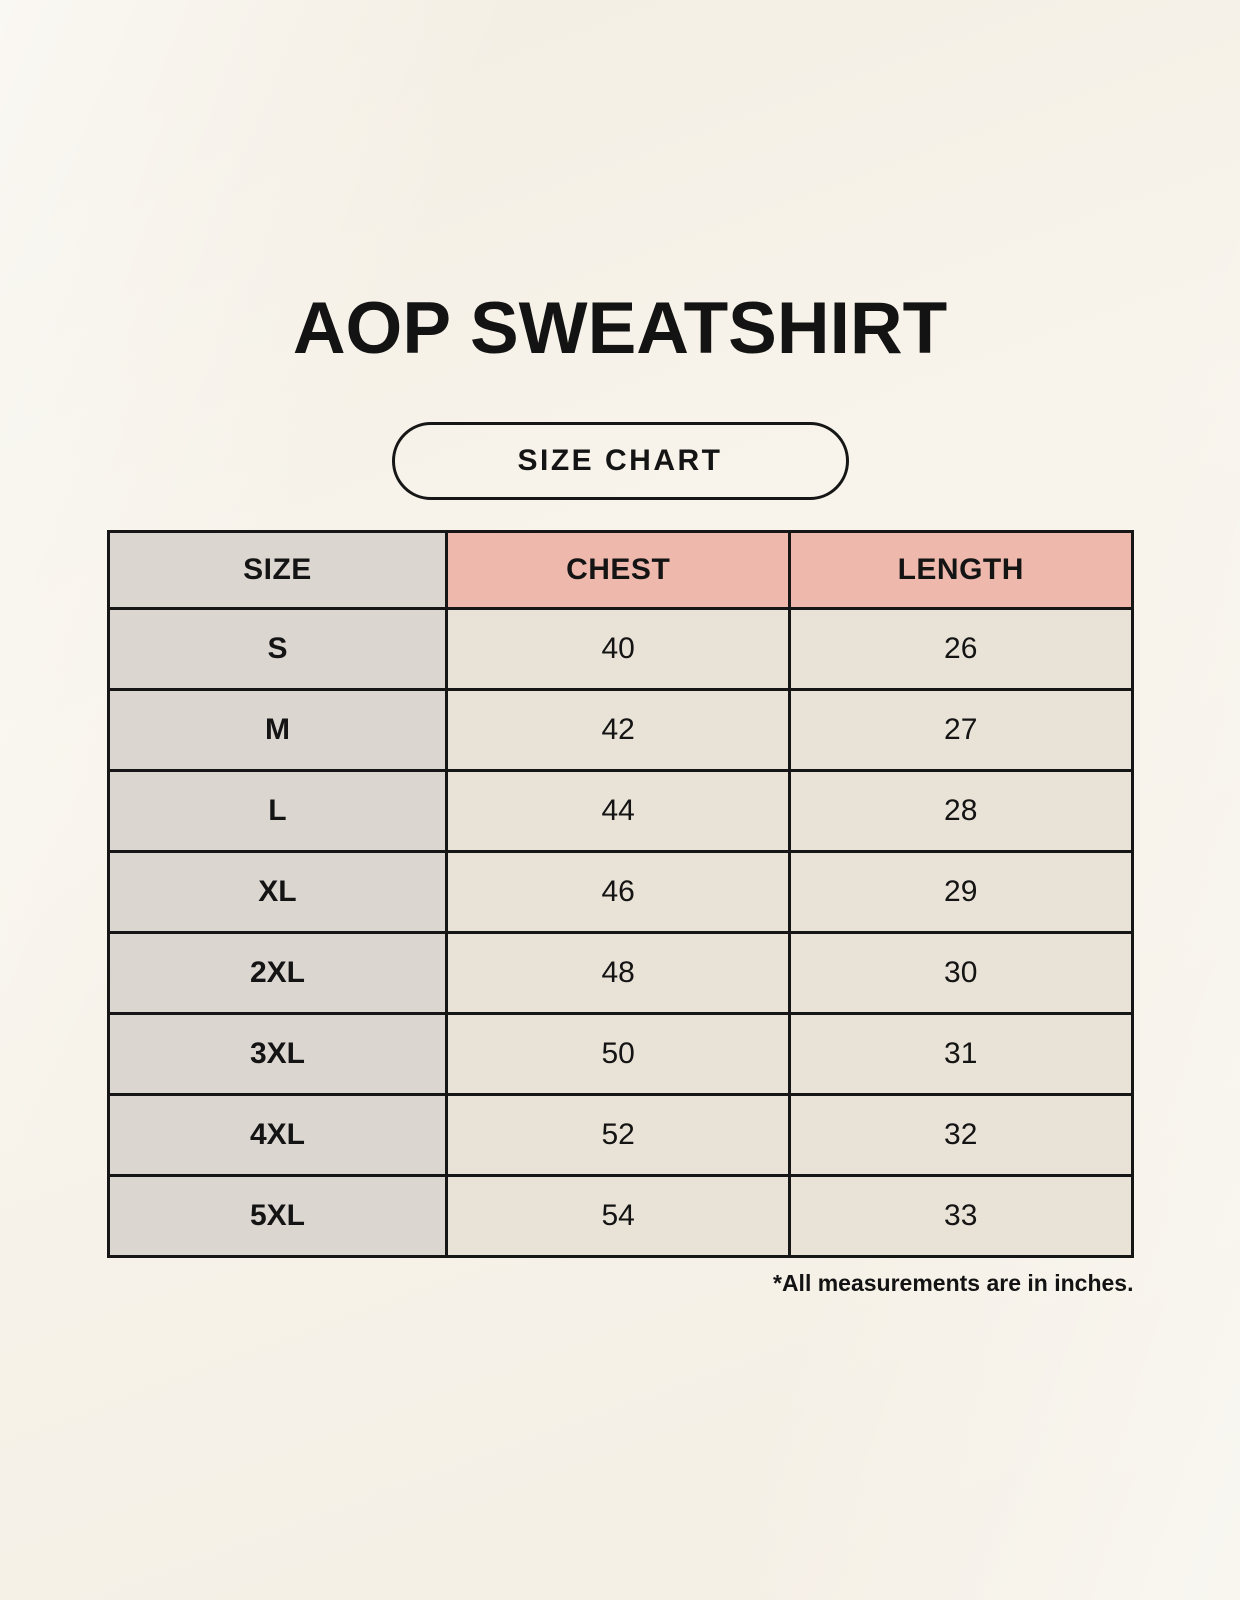  I want to click on length-cell: 28, so click(960, 811).